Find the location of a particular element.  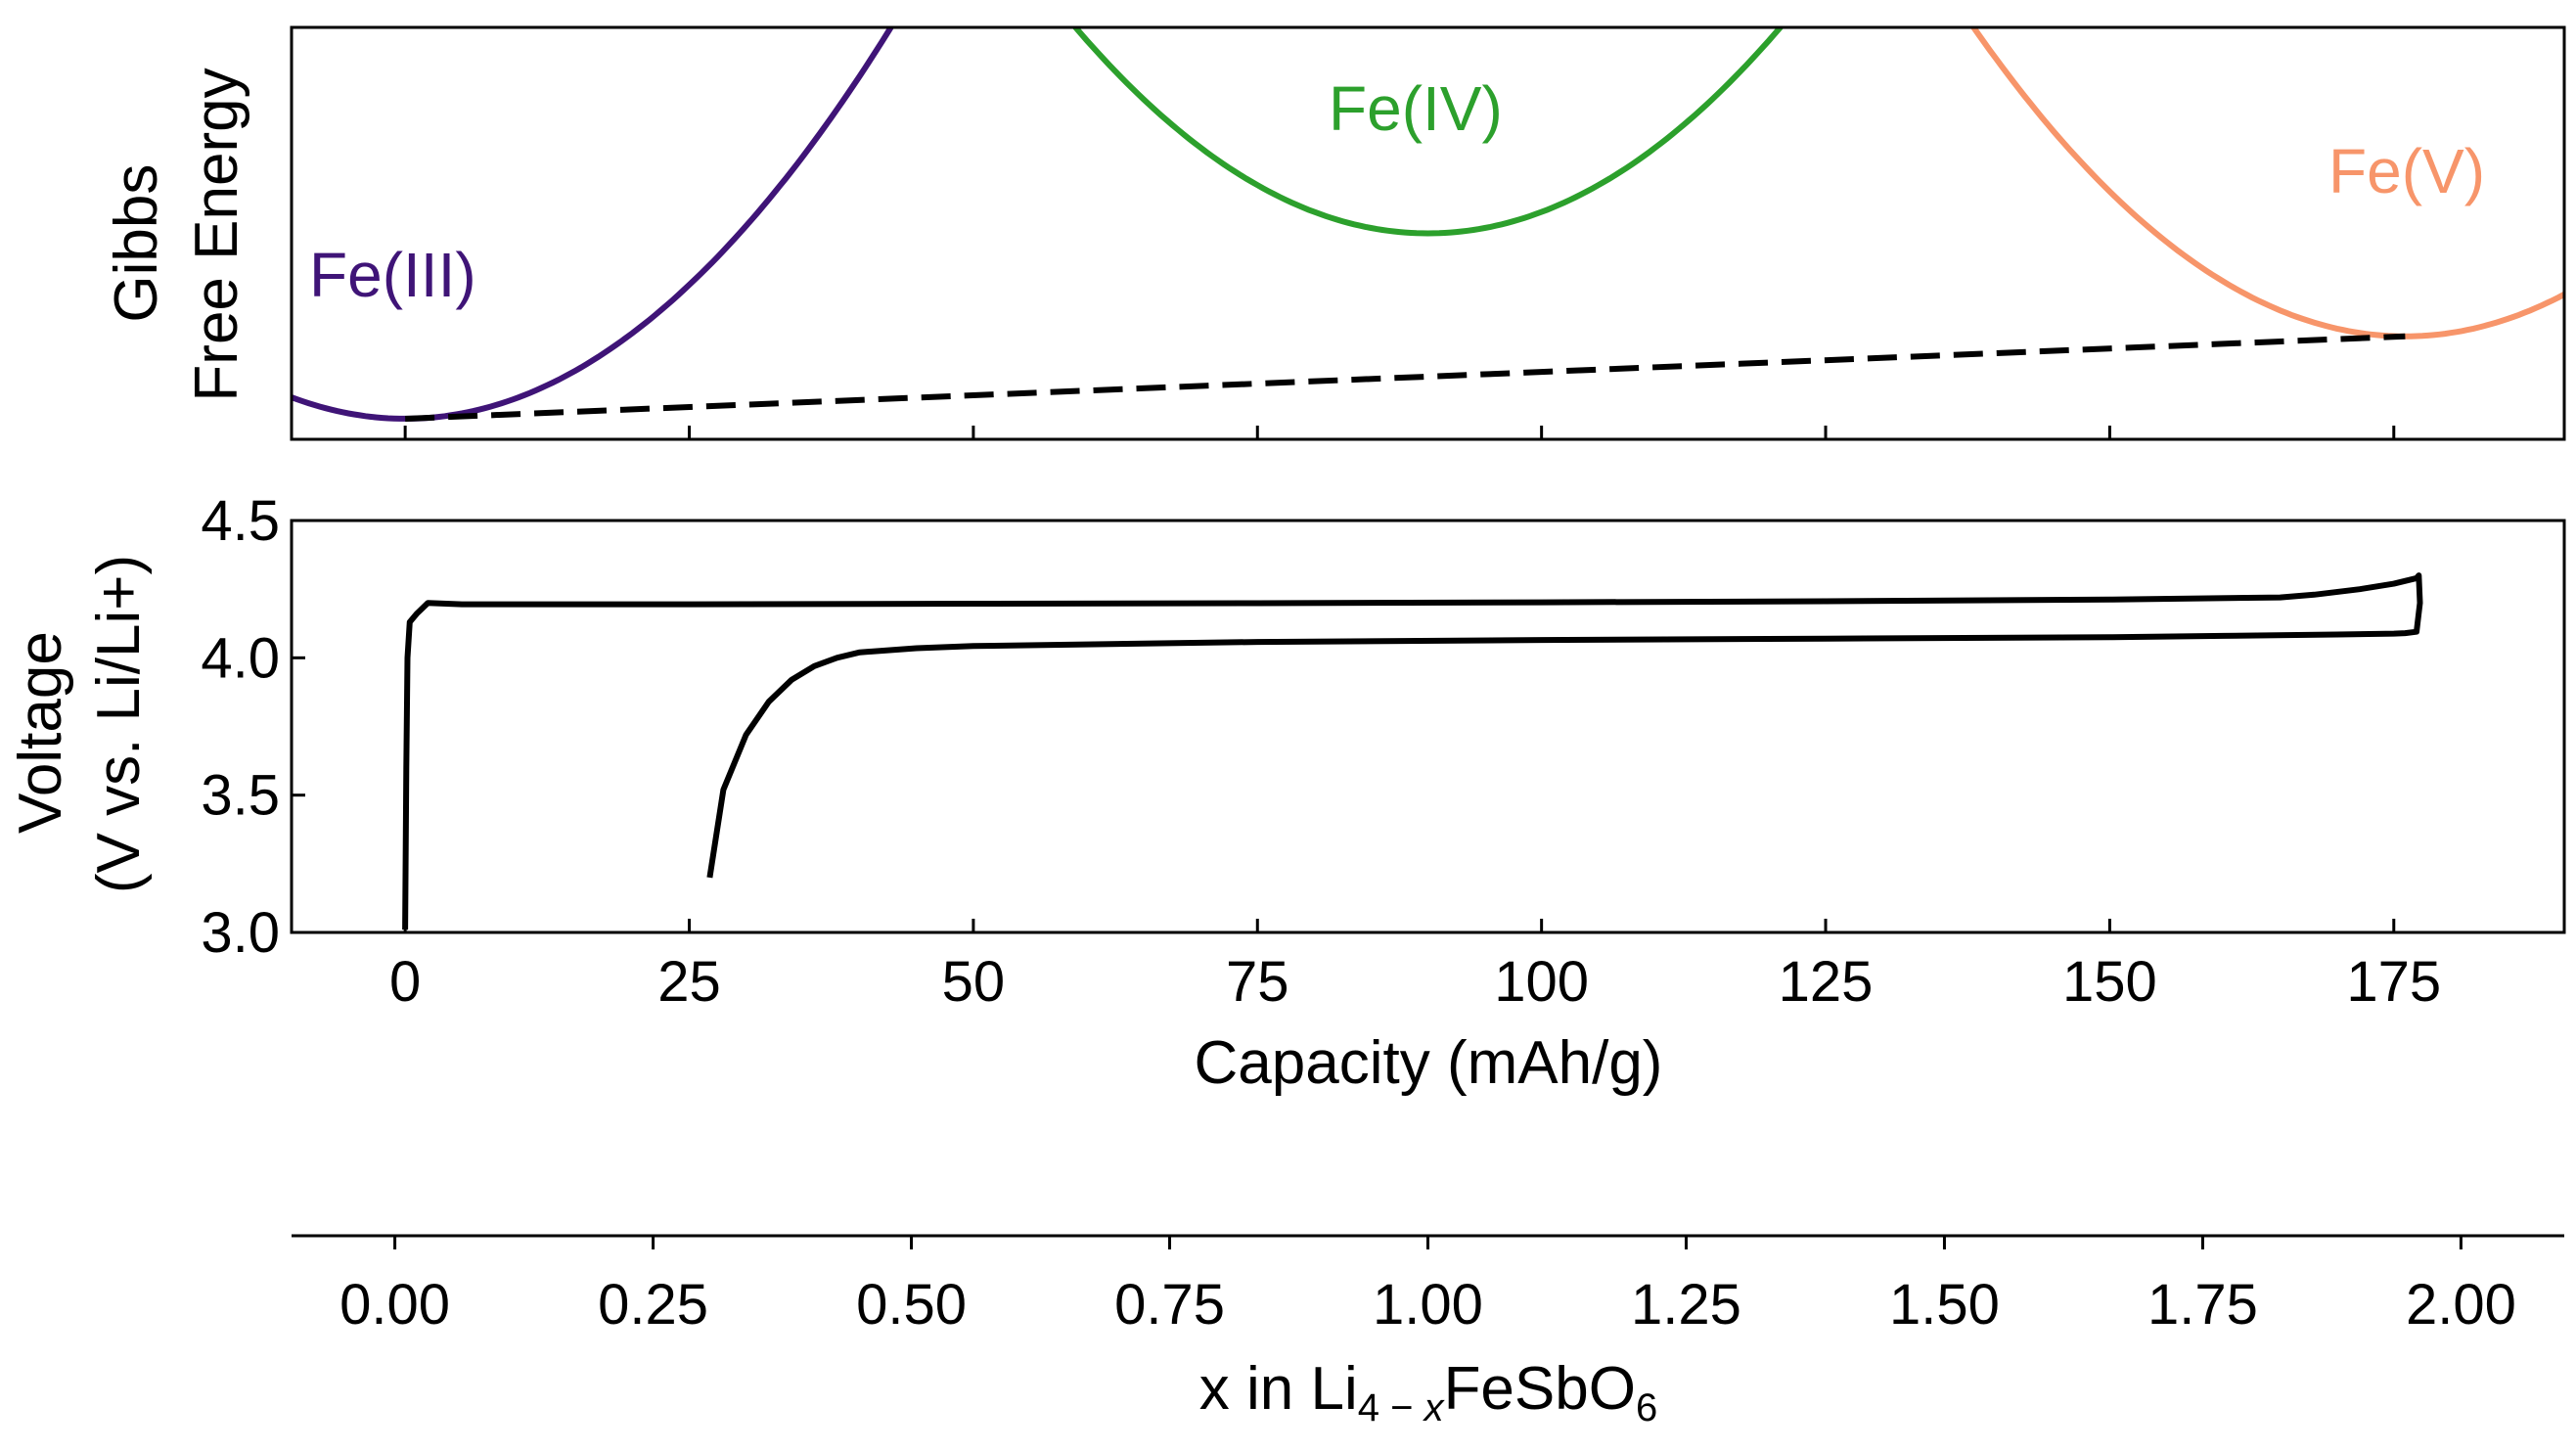

capacity-tick-label: 100 is located at coordinates (1541, 982).